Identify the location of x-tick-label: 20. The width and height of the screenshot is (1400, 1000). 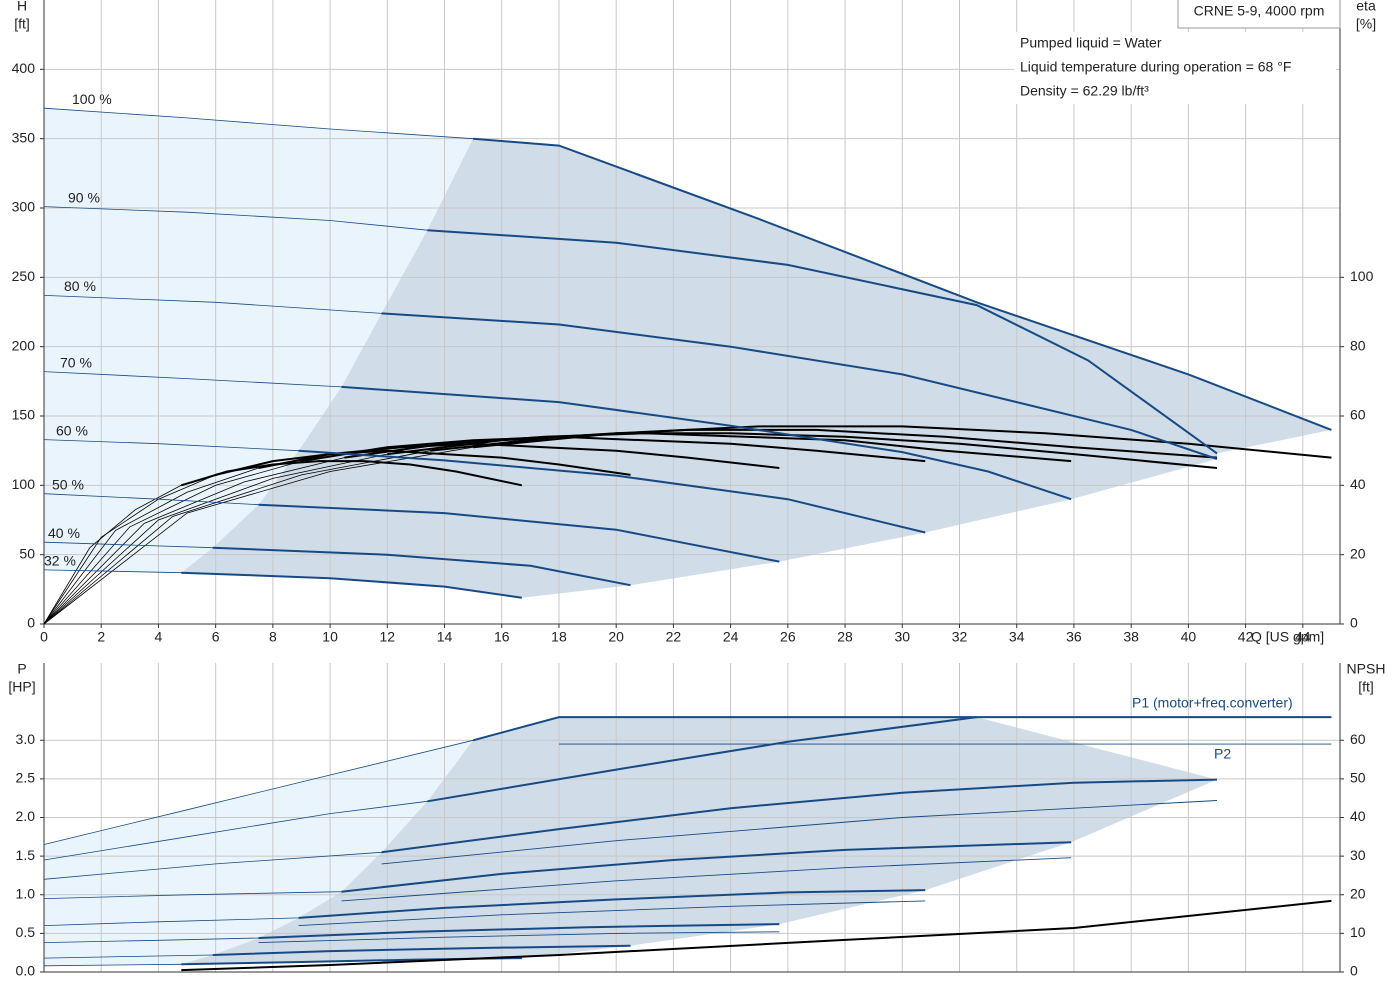
(616, 637).